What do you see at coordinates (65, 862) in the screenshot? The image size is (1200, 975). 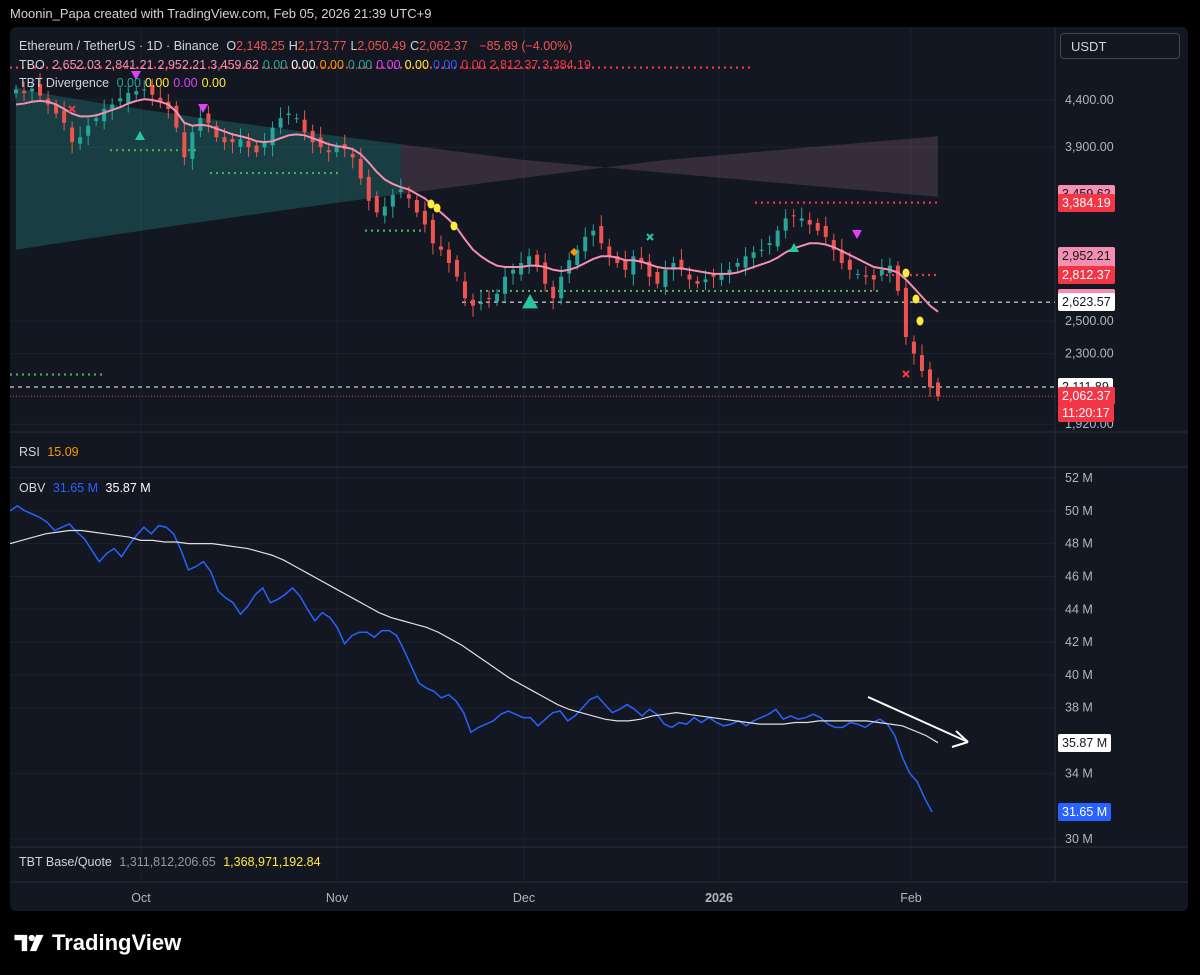 I see `tbt-label: TBT Base/Quote` at bounding box center [65, 862].